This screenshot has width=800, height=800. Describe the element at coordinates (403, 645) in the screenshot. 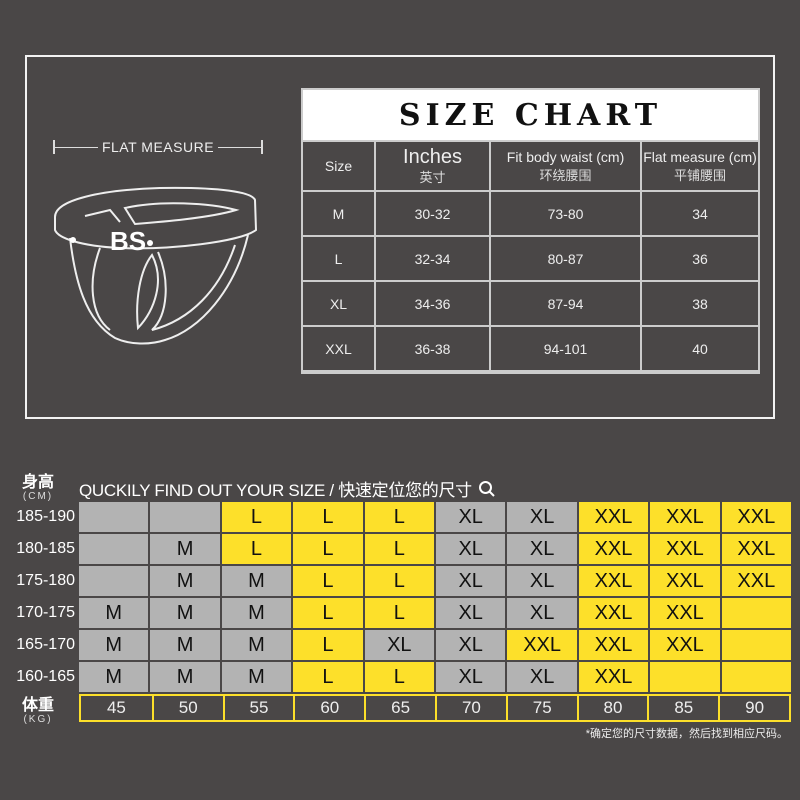

I see `height-row: 165-170 M M M L XL XL XXL XXL XXL` at that location.